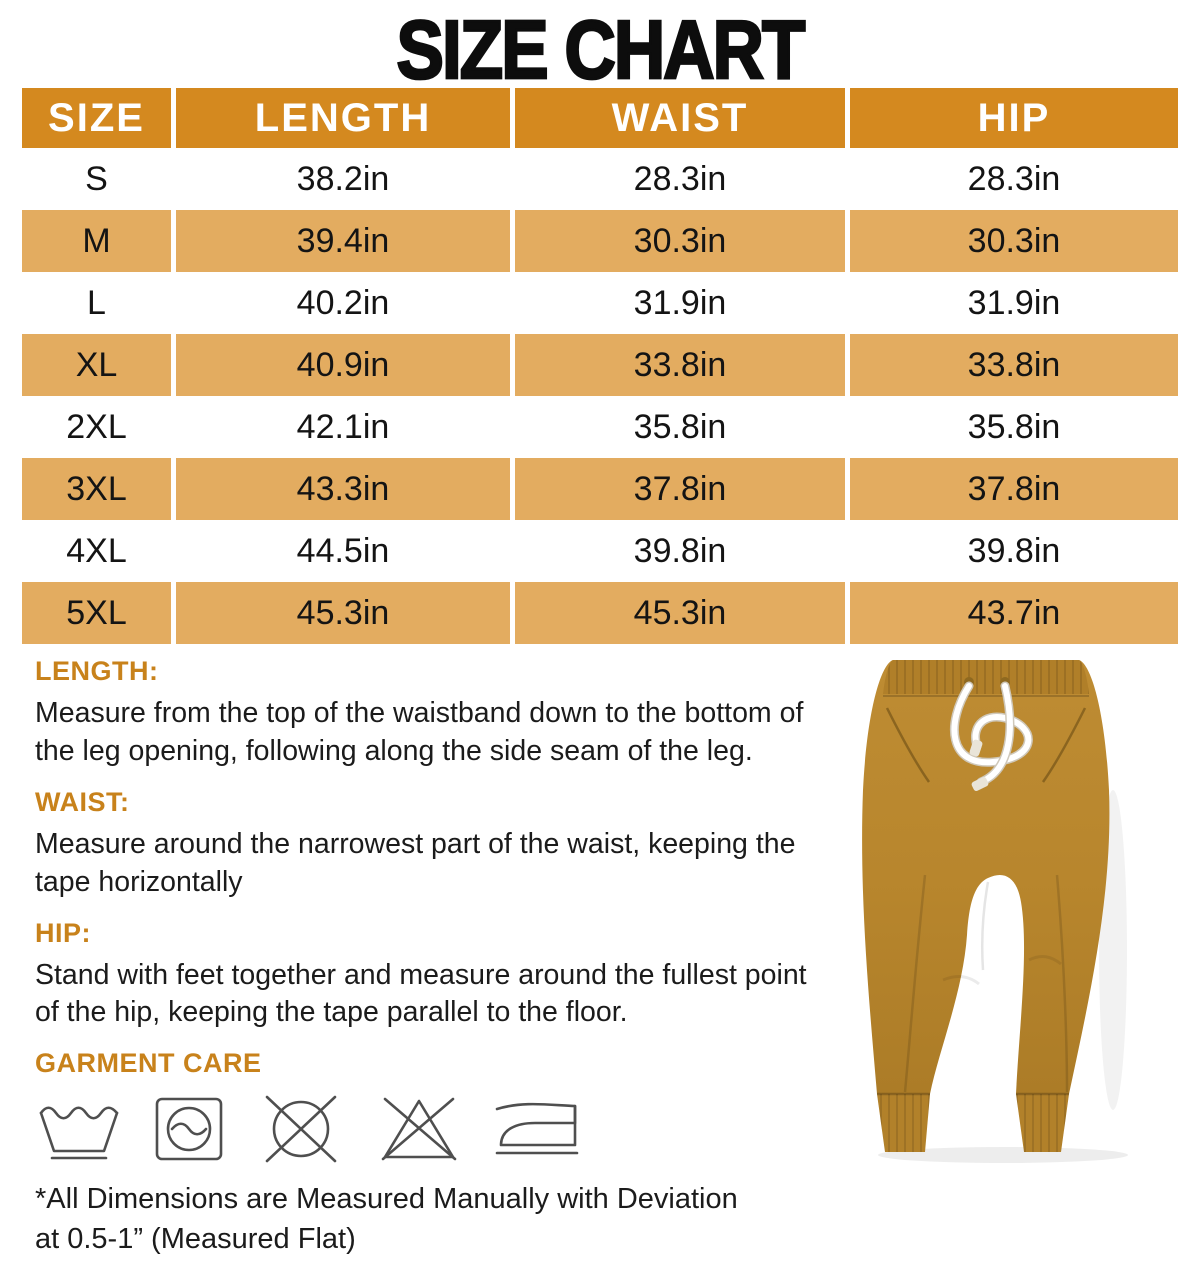  What do you see at coordinates (343, 489) in the screenshot?
I see `cell-length: 43.3in` at bounding box center [343, 489].